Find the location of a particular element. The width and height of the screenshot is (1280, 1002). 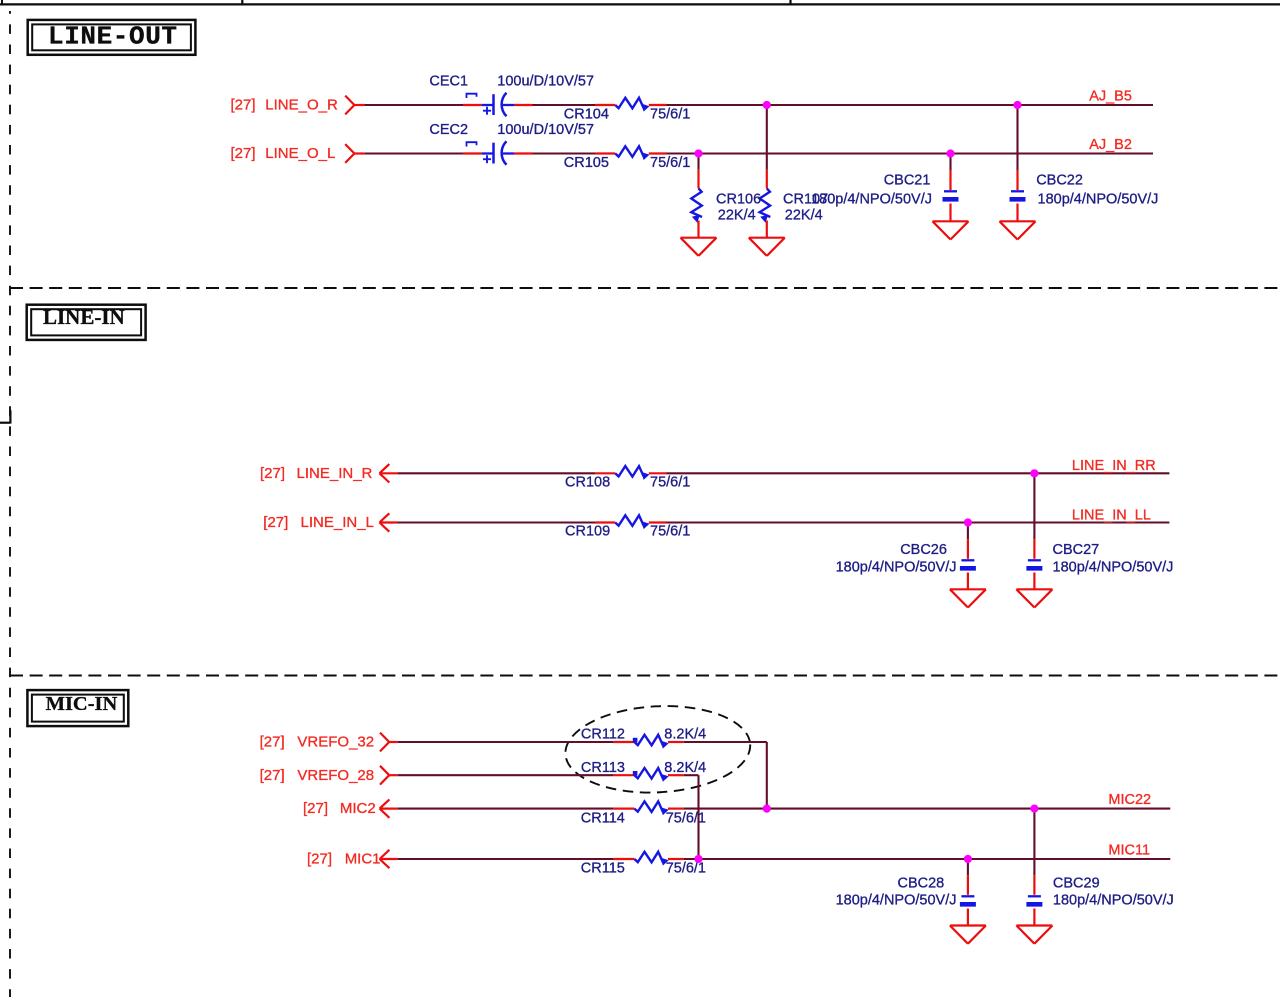

svg-text: CBC26 is located at coordinates (923, 550).